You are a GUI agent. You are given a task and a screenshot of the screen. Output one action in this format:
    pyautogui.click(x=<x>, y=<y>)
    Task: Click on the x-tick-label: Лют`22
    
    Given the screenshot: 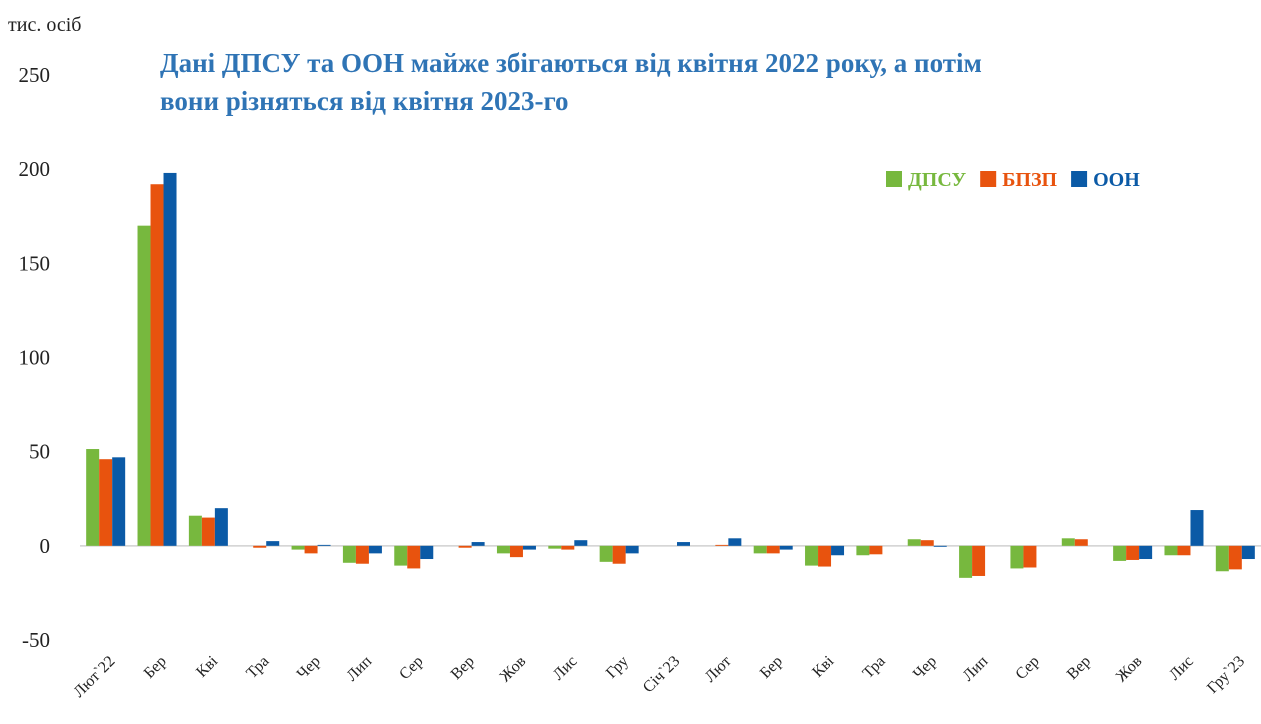 What is the action you would take?
    pyautogui.click(x=94, y=677)
    